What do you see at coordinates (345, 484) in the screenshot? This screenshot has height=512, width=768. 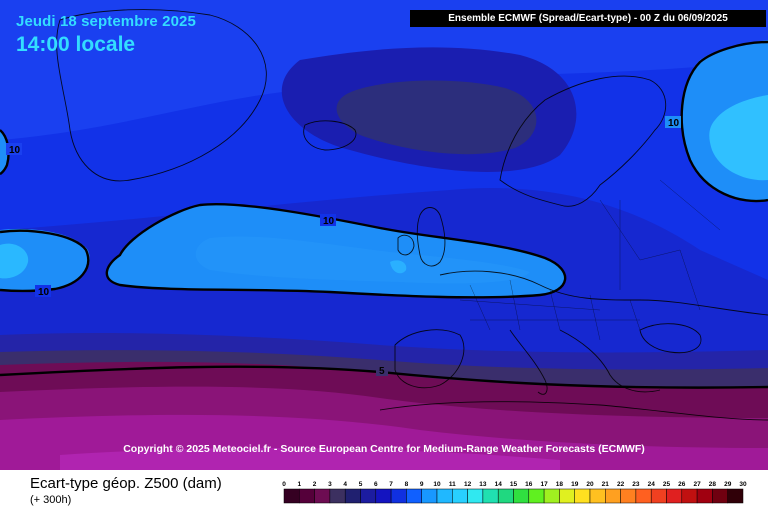 I see `legend-tick: 4` at bounding box center [345, 484].